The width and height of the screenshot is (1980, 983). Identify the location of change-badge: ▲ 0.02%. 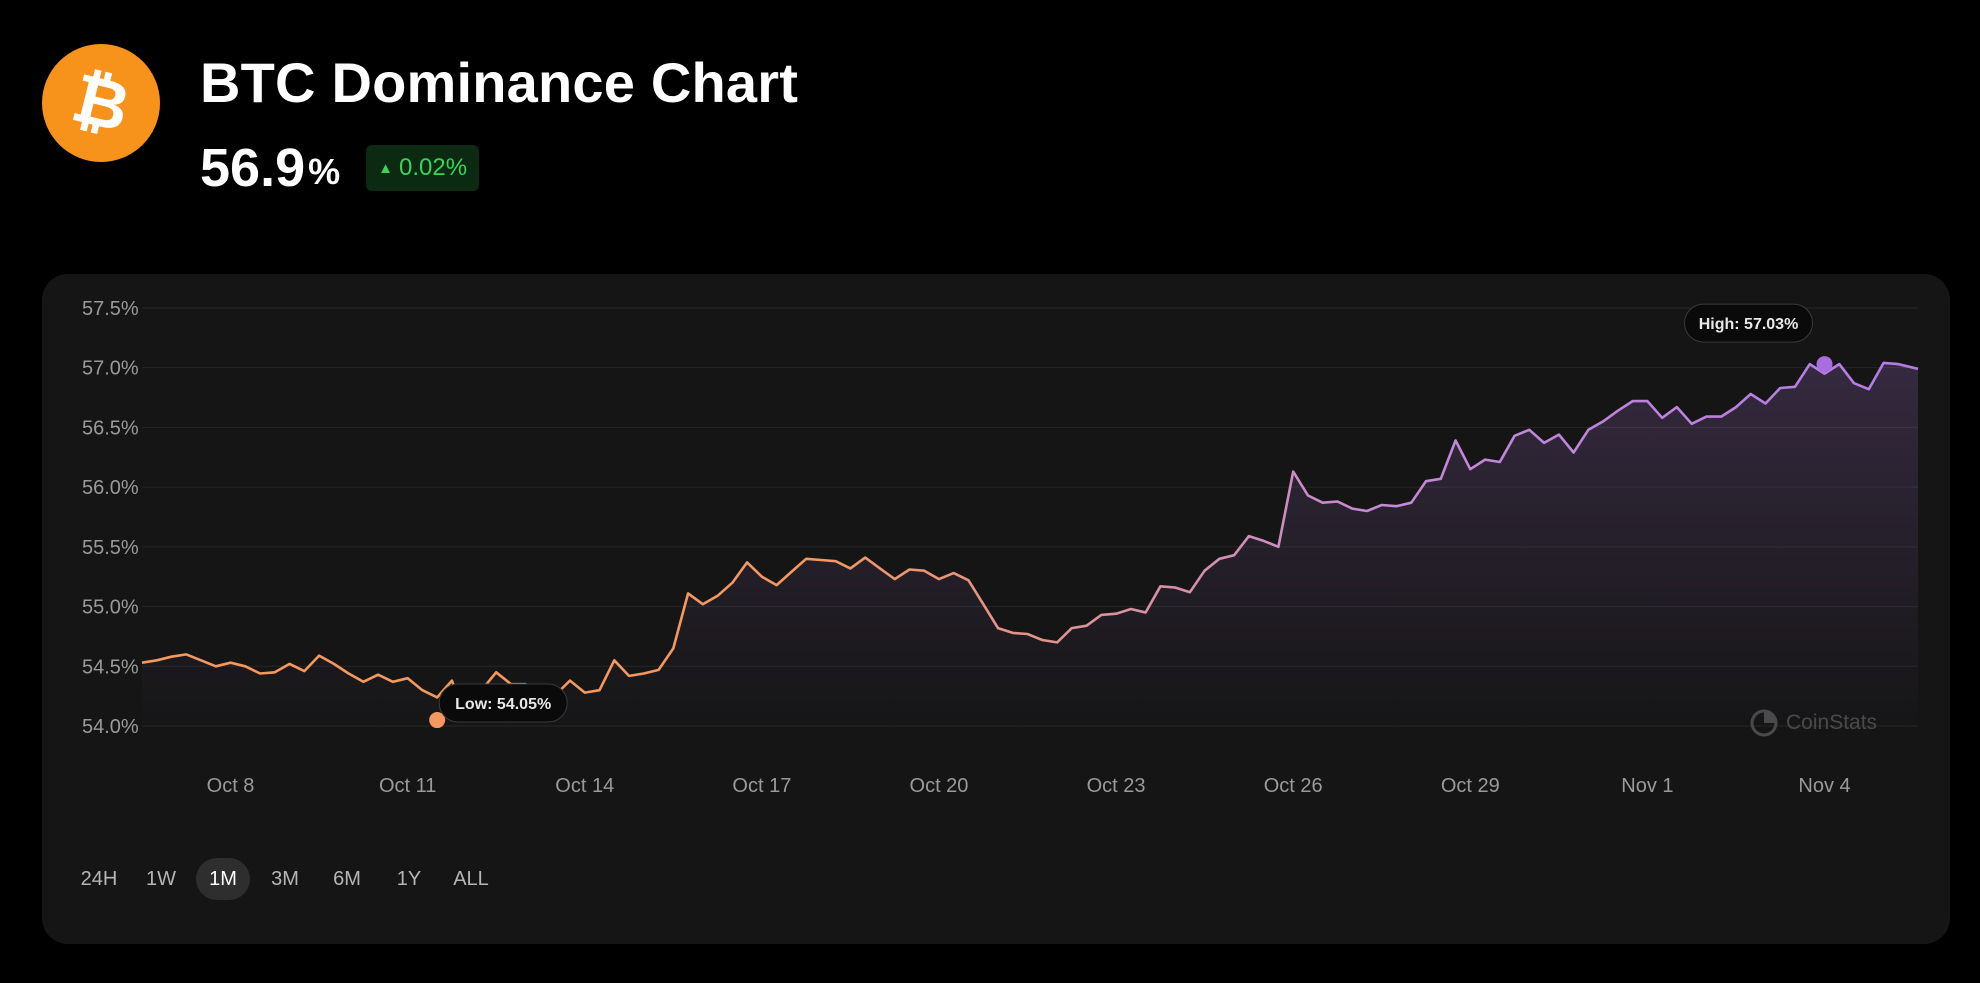
(423, 168).